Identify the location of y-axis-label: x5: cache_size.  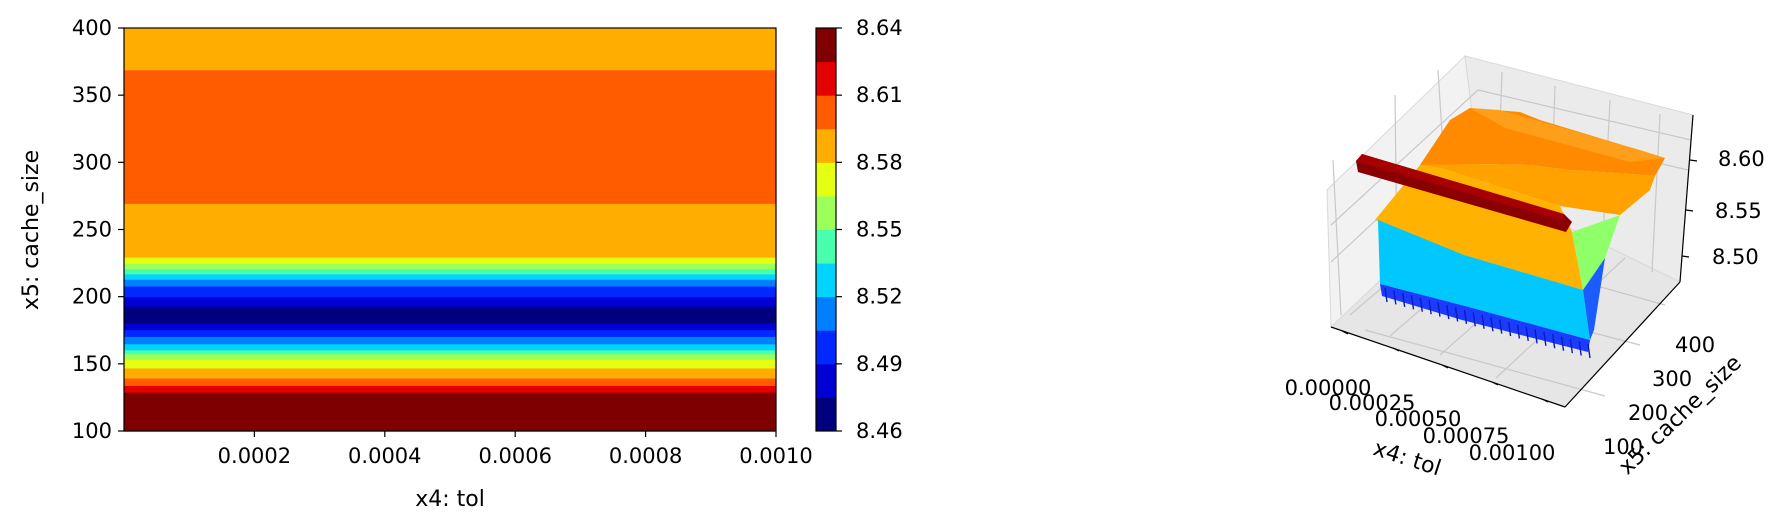
(31, 230).